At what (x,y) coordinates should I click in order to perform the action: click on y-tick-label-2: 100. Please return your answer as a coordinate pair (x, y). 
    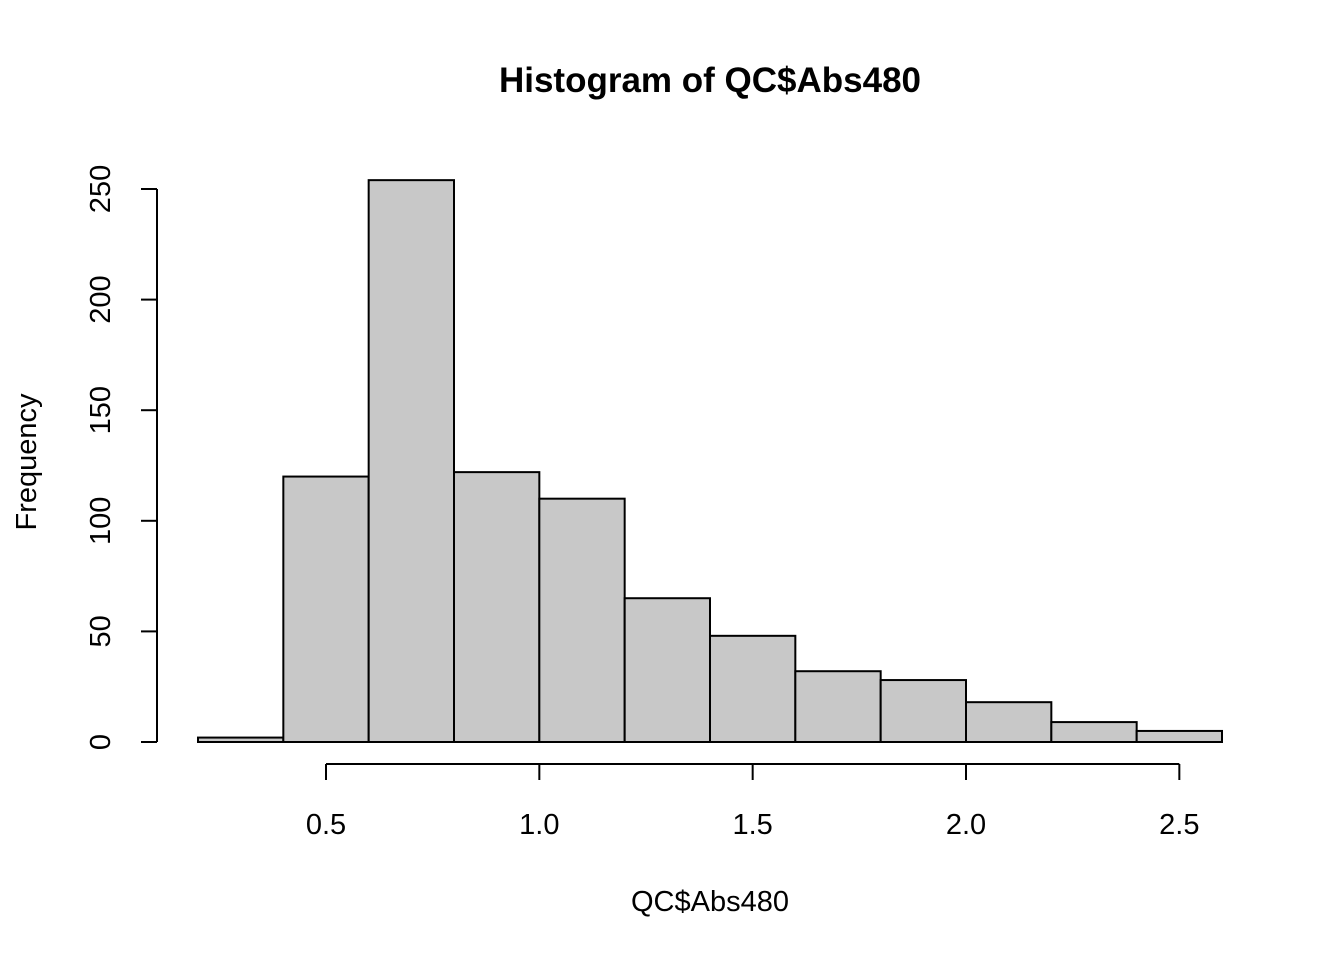
    Looking at the image, I should click on (101, 521).